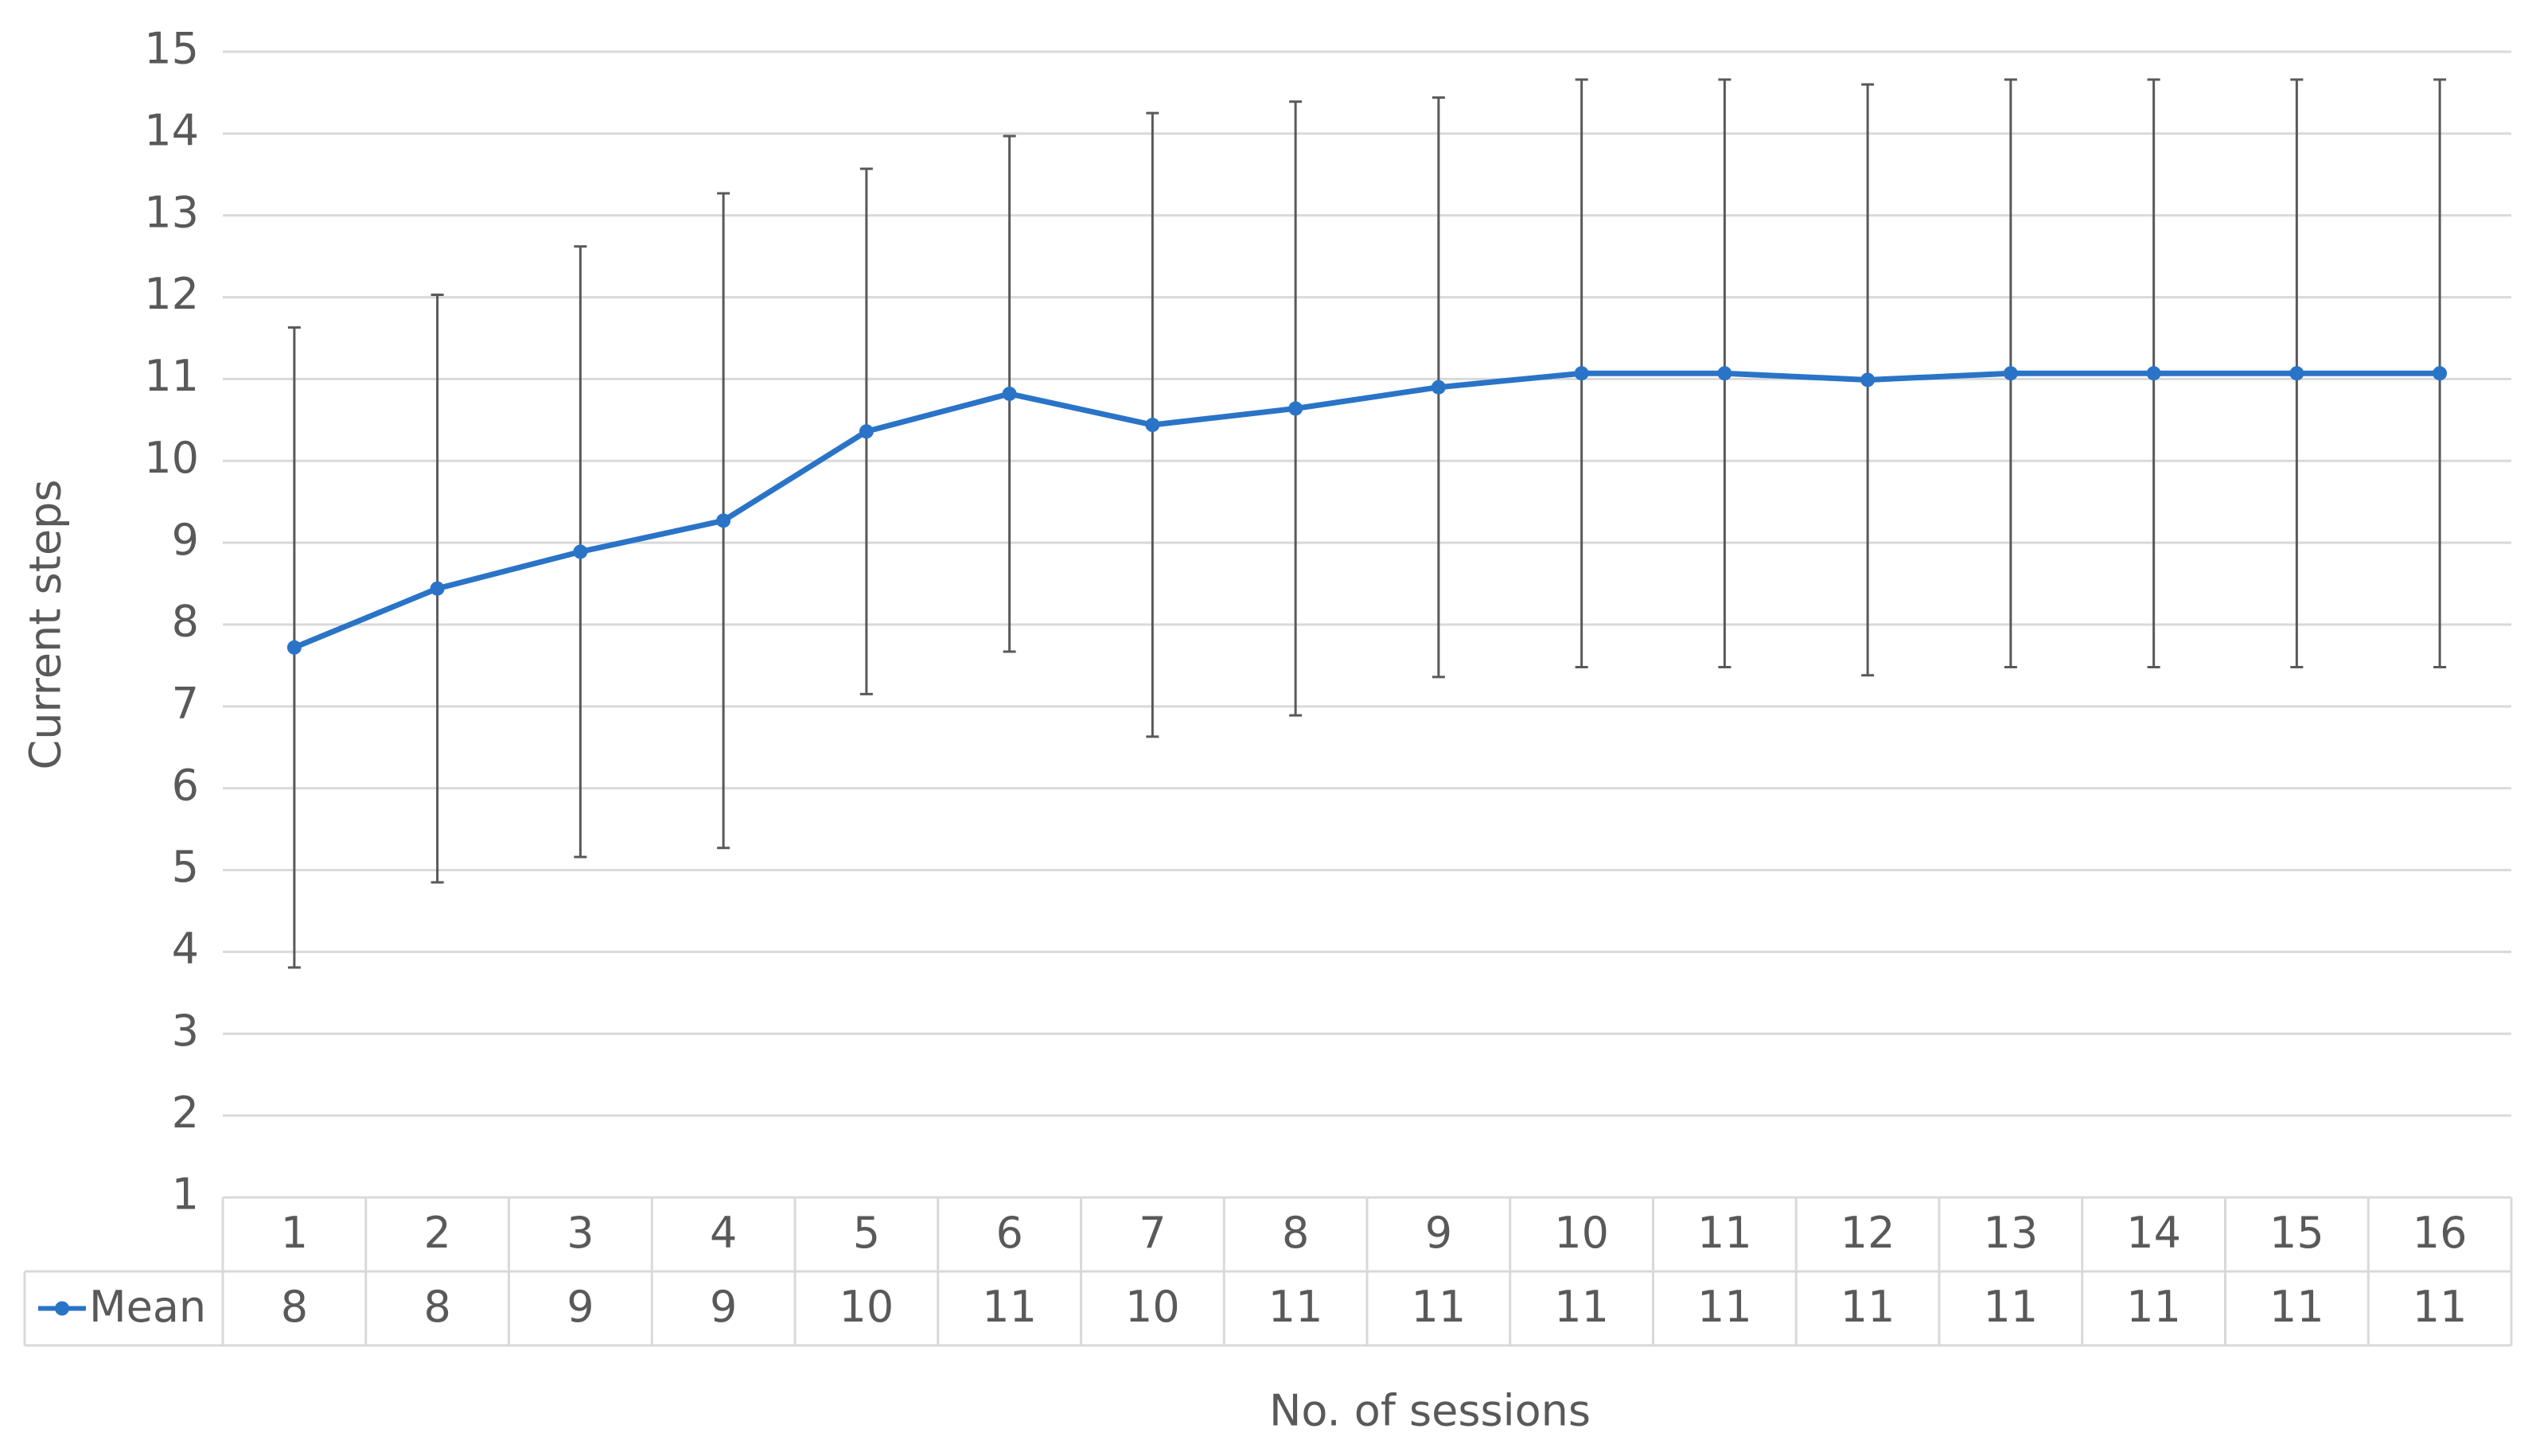  What do you see at coordinates (185, 1113) in the screenshot?
I see `y-tick-label: 2` at bounding box center [185, 1113].